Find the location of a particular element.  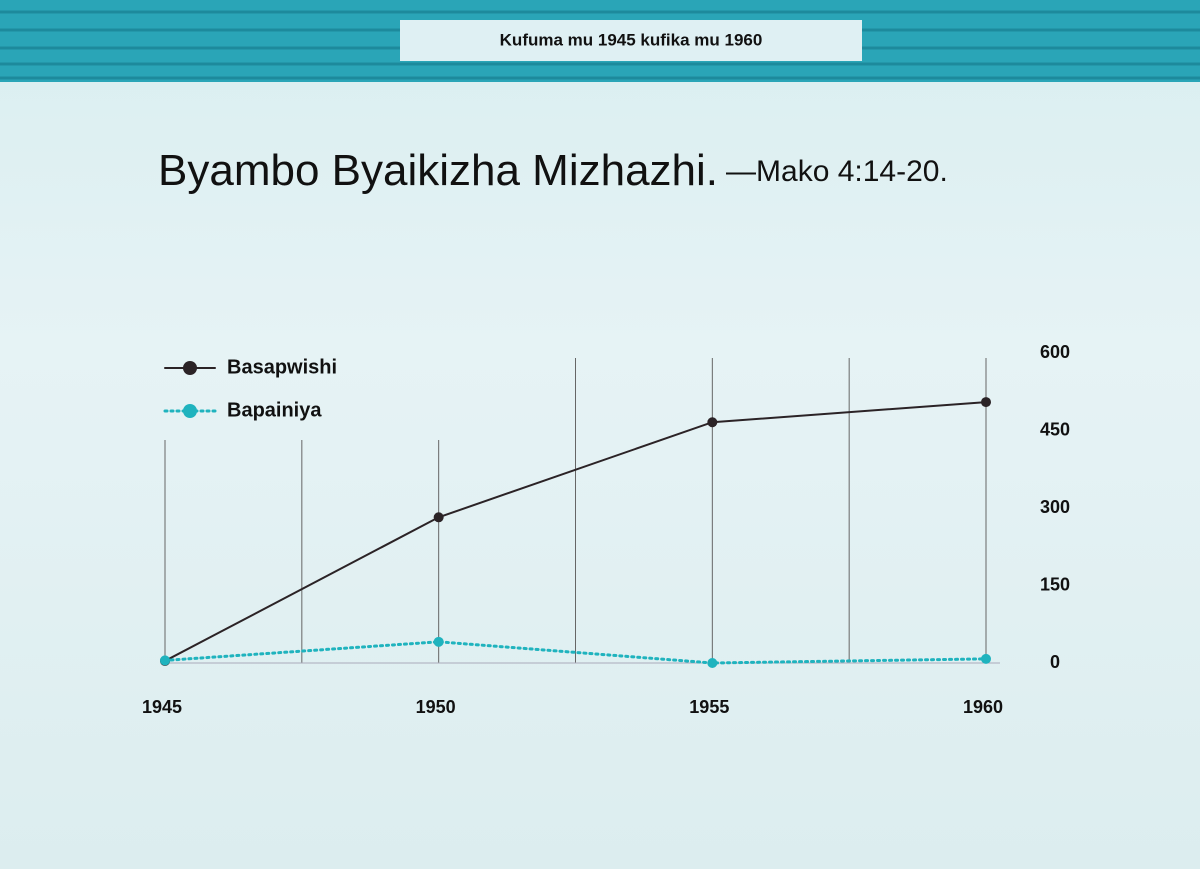

x-tick-label: 1960 is located at coordinates (983, 707).